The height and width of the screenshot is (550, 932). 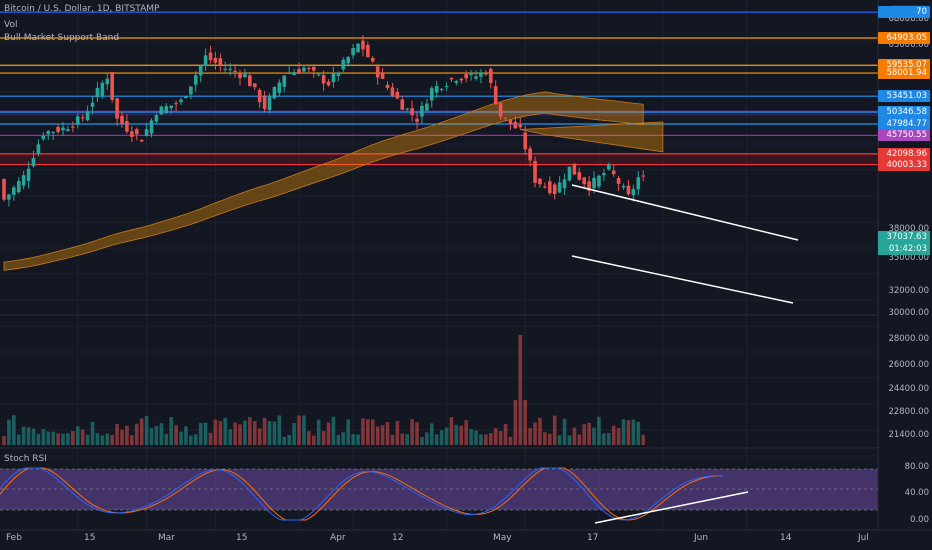 I want to click on price-level-tag: 47984.77, so click(x=904, y=123).